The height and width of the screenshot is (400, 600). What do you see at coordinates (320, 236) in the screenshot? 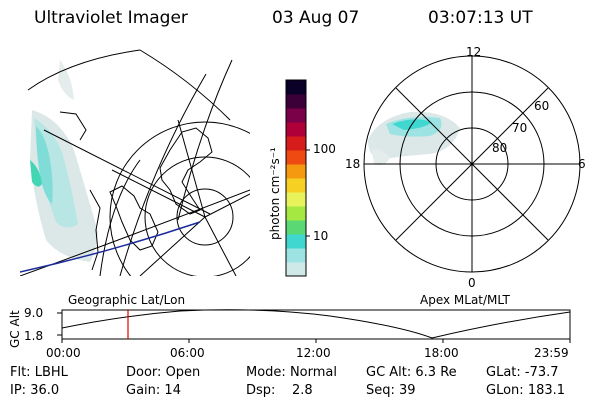
I see `colorbar-tick-10: 10` at bounding box center [320, 236].